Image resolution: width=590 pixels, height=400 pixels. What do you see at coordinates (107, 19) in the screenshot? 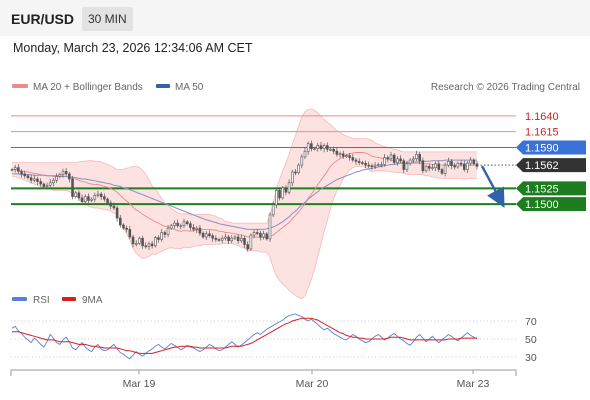
I see `timeframe-badge: 30 MIN` at bounding box center [107, 19].